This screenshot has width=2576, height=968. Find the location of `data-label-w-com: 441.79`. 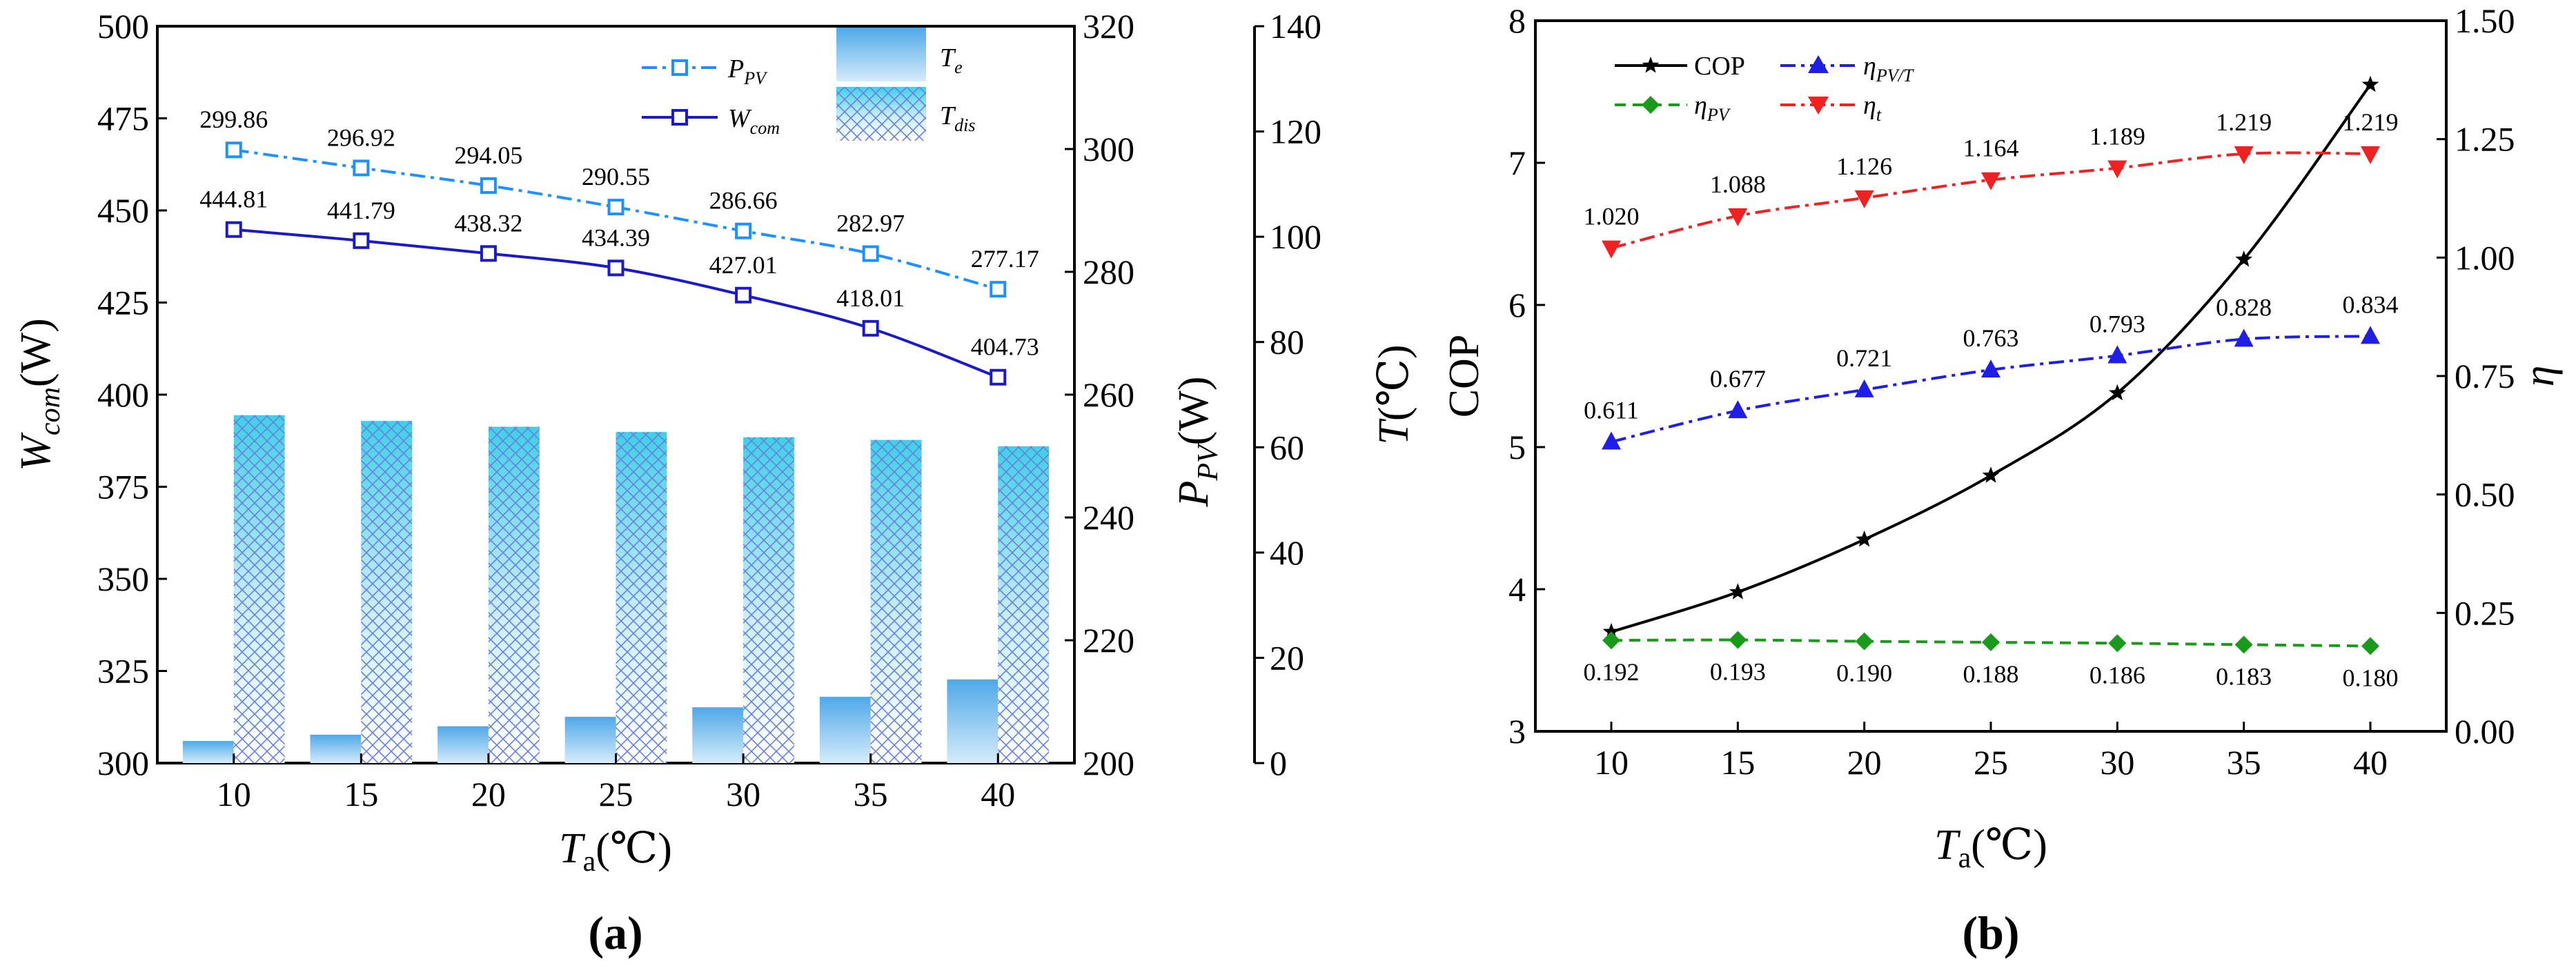

data-label-w-com: 441.79 is located at coordinates (361, 210).